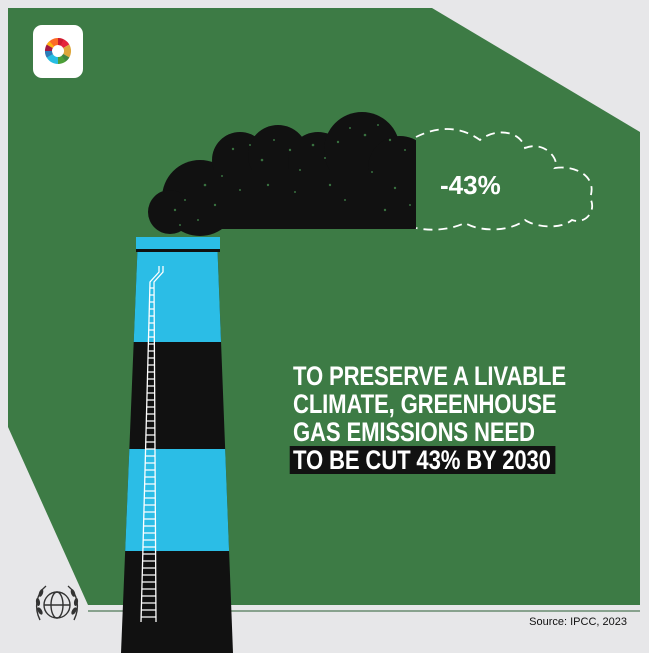  What do you see at coordinates (504, 179) in the screenshot?
I see `dashed-cloud-outline` at bounding box center [504, 179].